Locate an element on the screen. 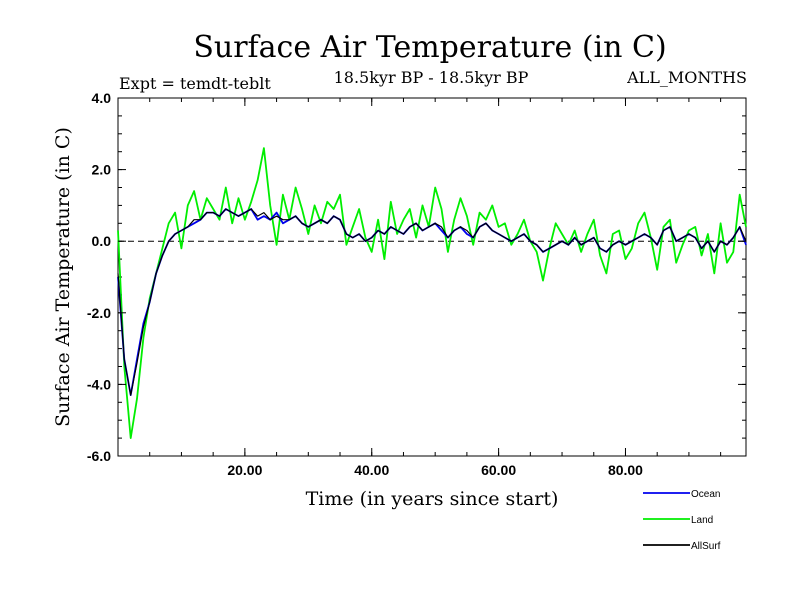 The height and width of the screenshot is (600, 800). y-tick-label: 4.0 is located at coordinates (102, 98).